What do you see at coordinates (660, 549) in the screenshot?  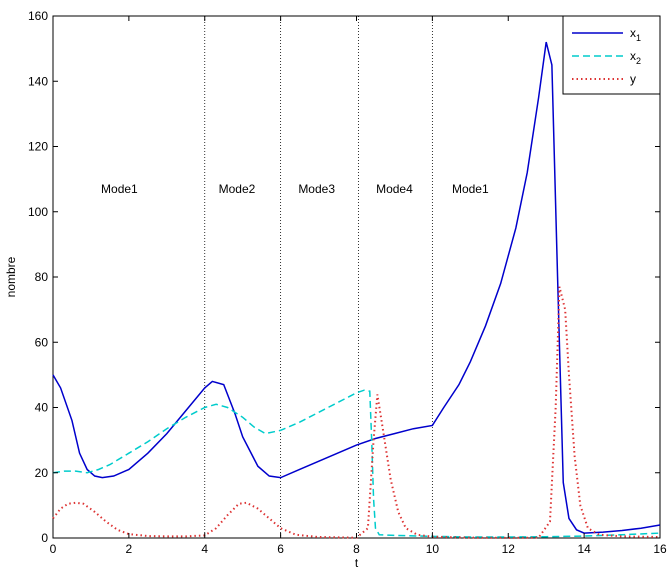 I see `x-tick-label: 16` at bounding box center [660, 549].